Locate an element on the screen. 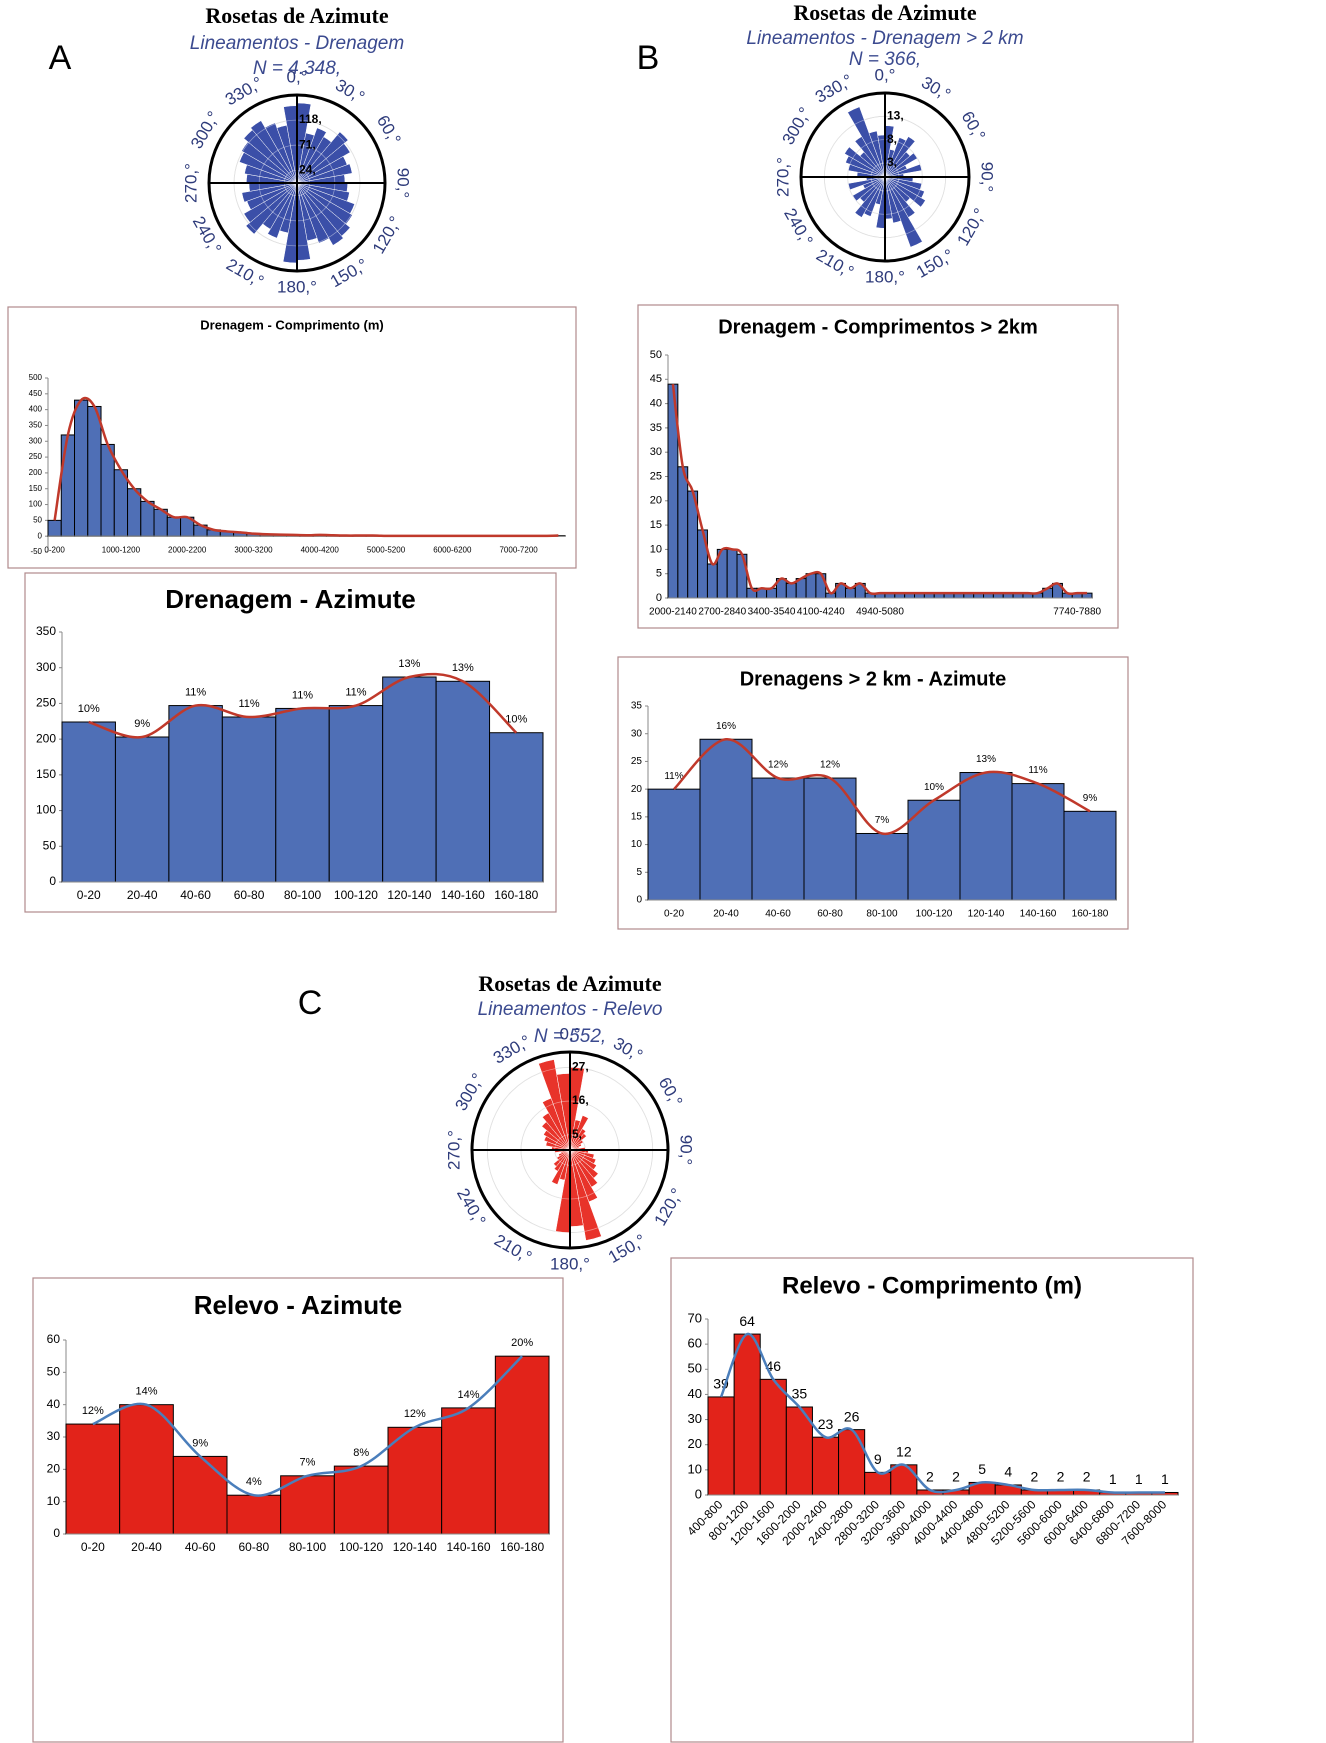 This screenshot has height=1743, width=1326. sample-size: N = 366, is located at coordinates (885, 59).